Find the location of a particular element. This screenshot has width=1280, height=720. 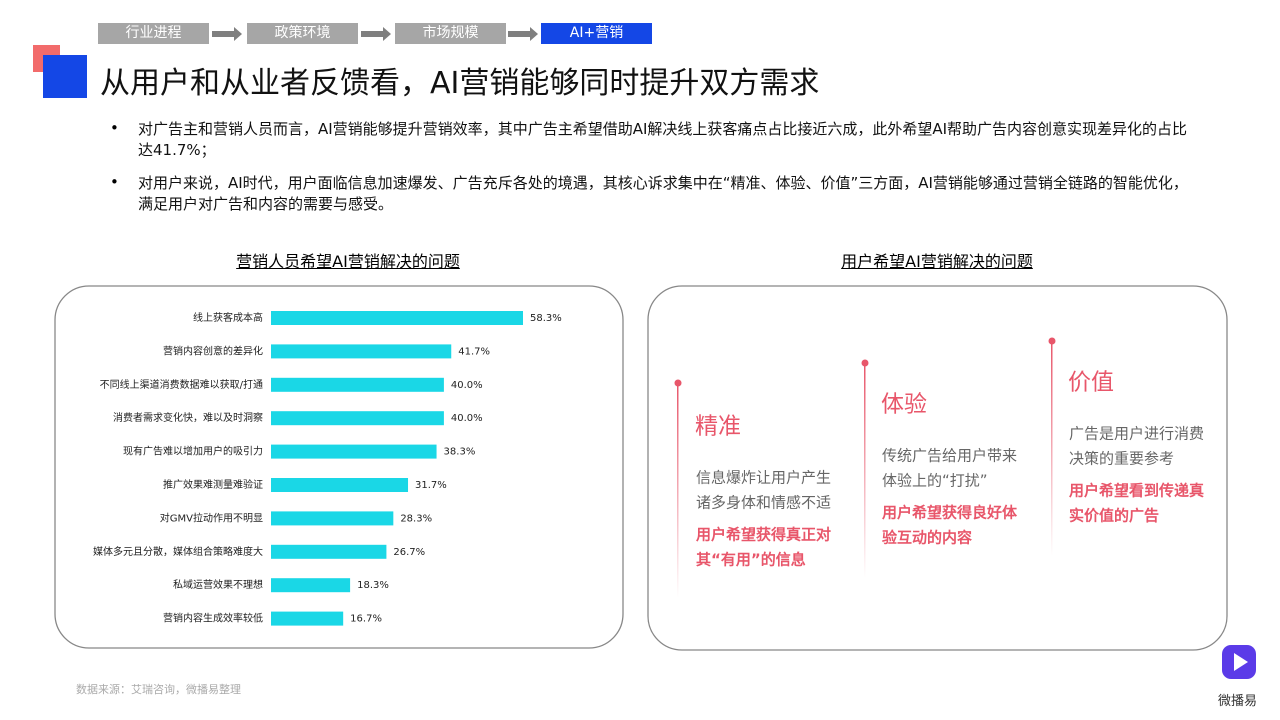

item-need: 用户希望获得真正对 is located at coordinates (763, 535).